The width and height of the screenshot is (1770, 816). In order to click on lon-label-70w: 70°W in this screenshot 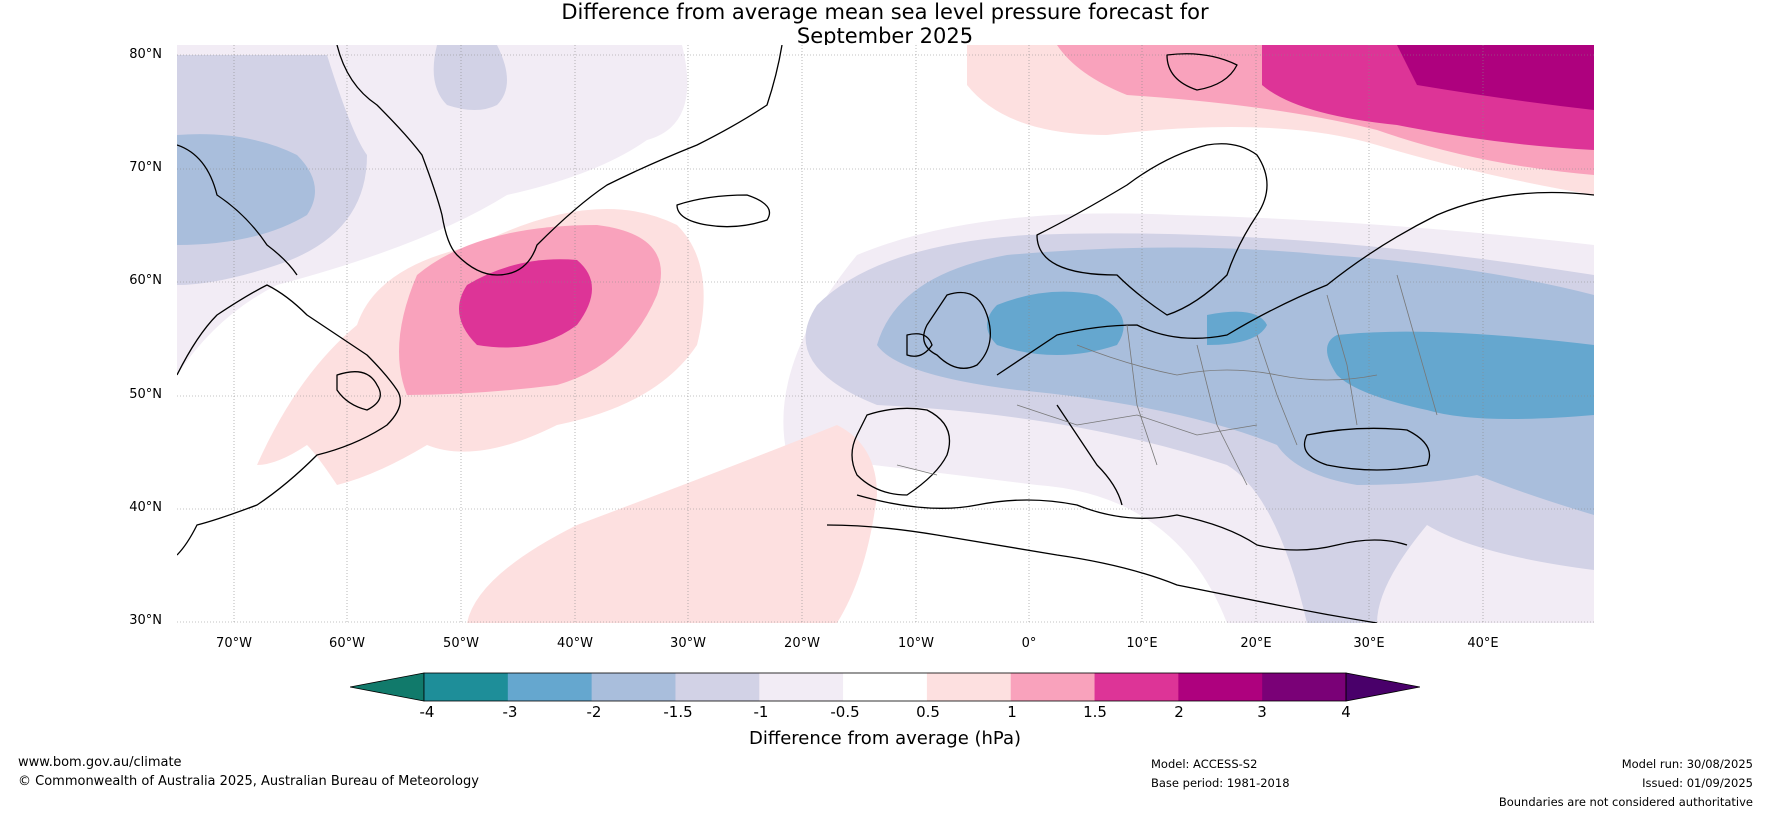, I will do `click(234, 643)`.